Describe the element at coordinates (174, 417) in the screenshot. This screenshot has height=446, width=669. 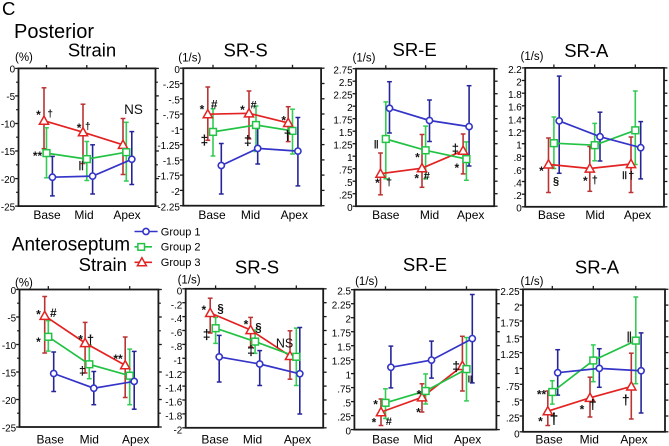
I see `svg-text: -1.8` at that location.